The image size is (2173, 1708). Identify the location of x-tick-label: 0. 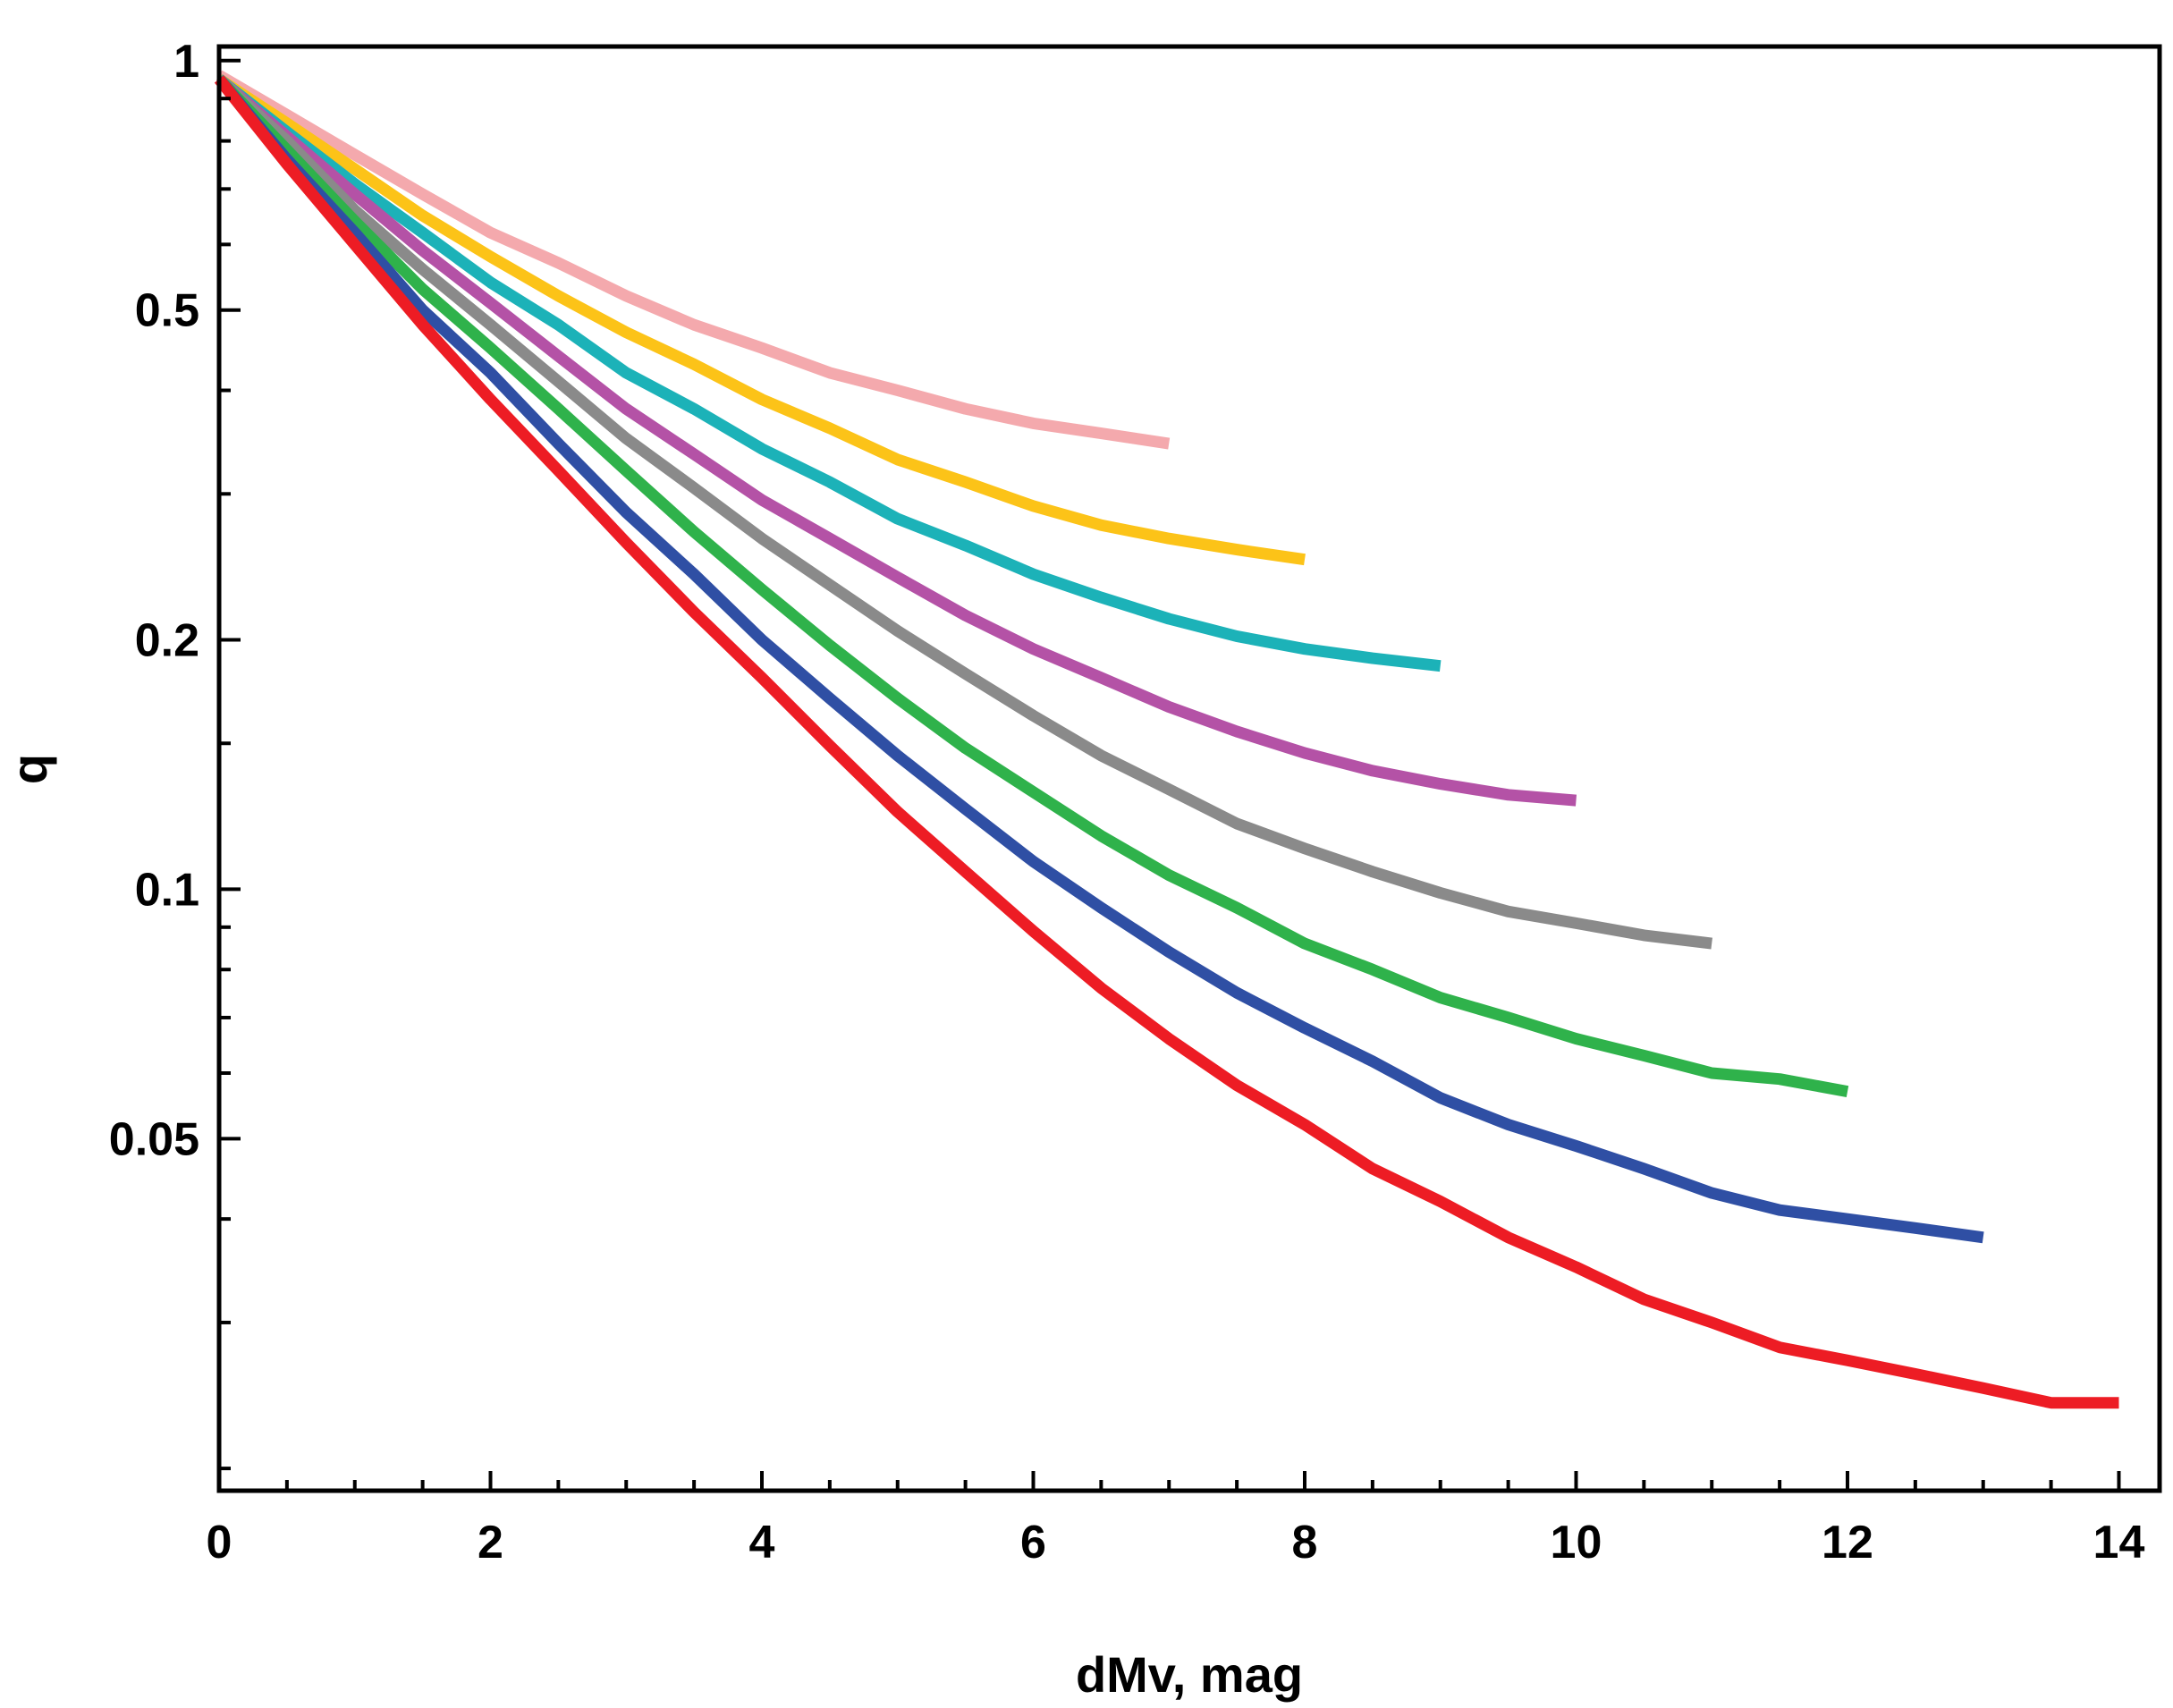
(220, 1543).